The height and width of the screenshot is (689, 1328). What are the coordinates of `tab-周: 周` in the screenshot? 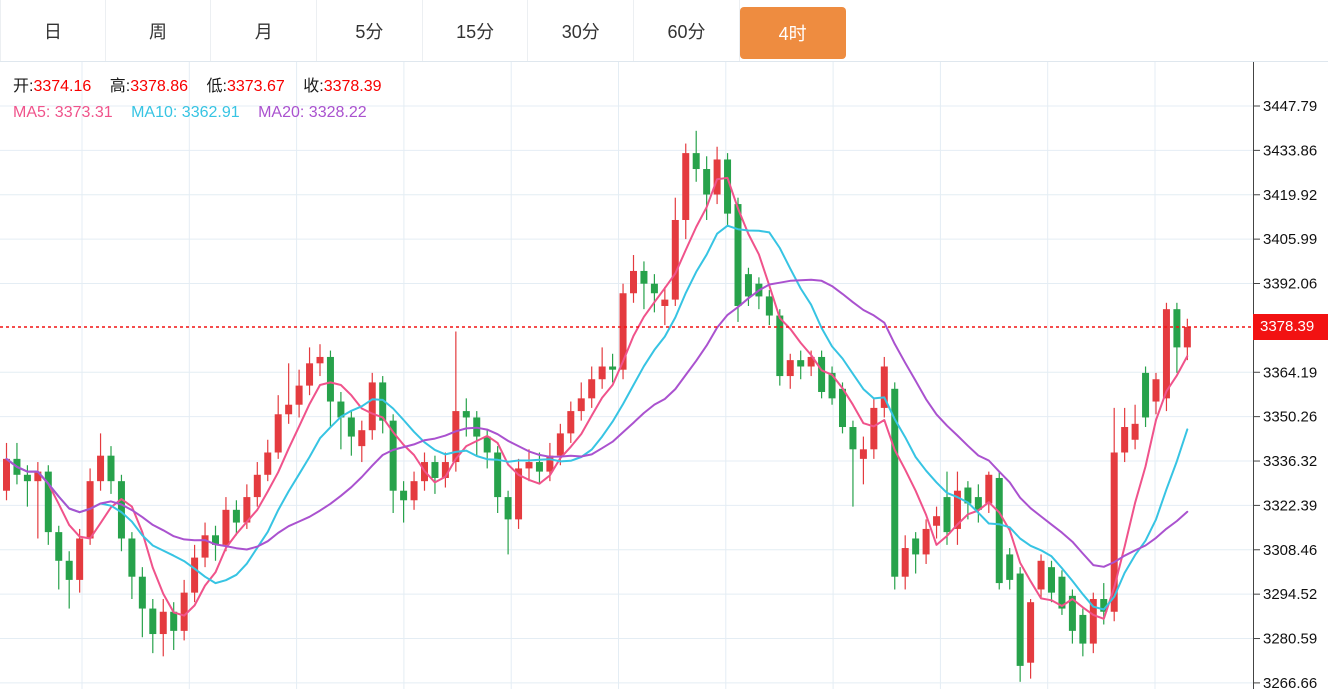 It's located at (158, 30).